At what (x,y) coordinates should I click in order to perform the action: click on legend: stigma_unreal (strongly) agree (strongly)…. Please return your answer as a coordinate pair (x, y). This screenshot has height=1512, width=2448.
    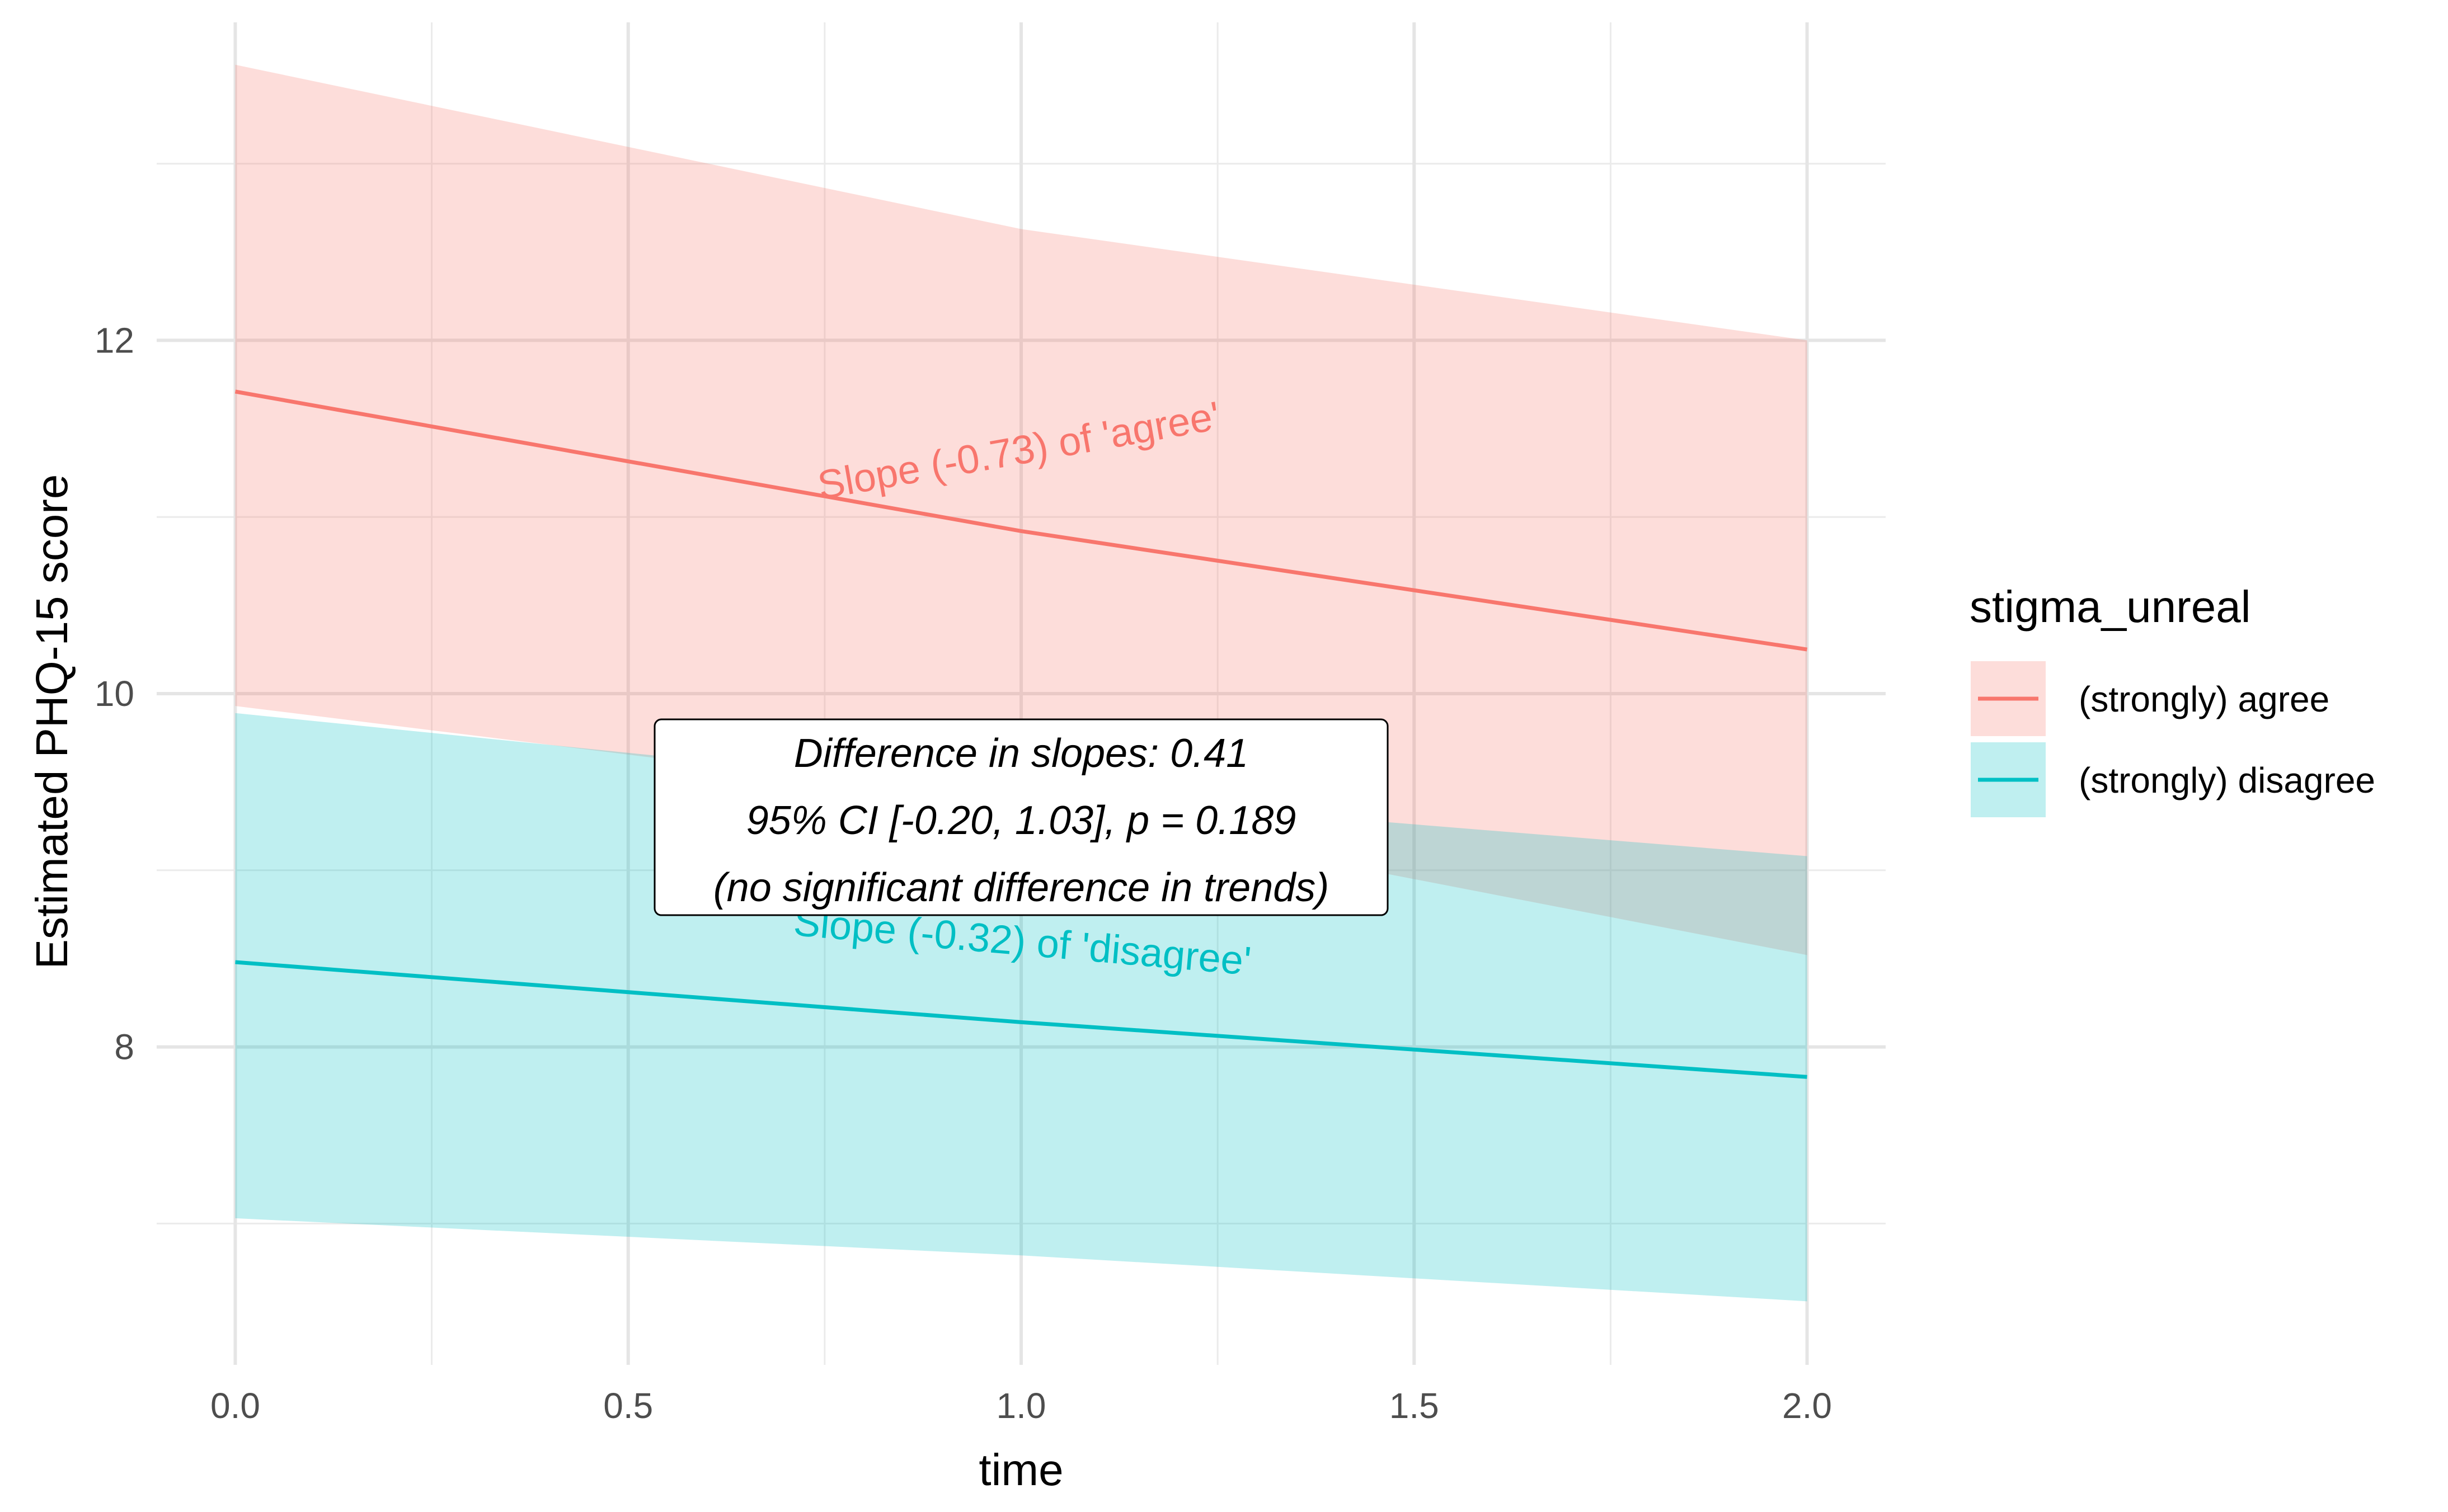
    Looking at the image, I should click on (2172, 700).